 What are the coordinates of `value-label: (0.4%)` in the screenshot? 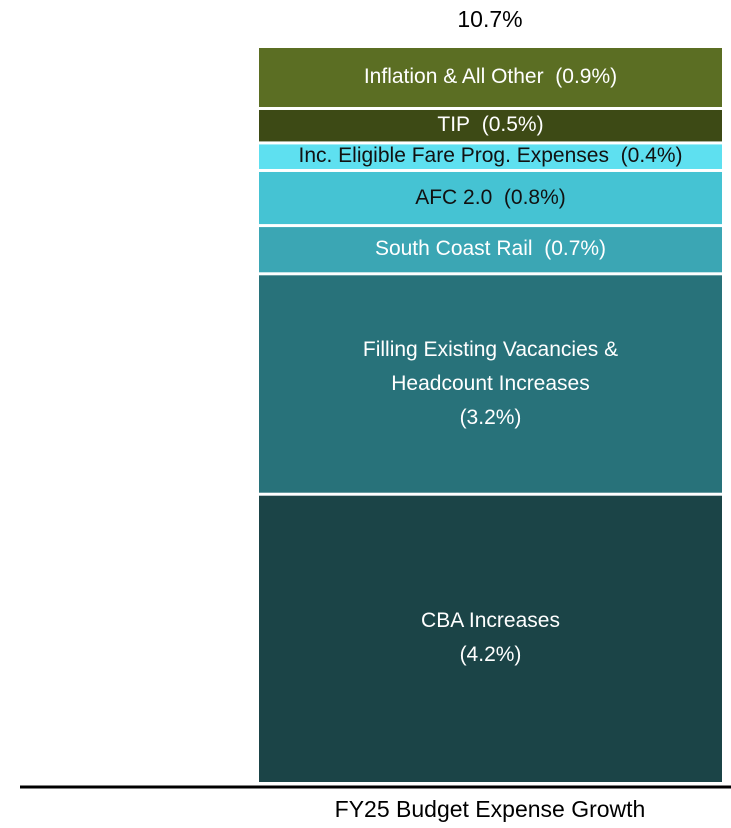 It's located at (651, 156).